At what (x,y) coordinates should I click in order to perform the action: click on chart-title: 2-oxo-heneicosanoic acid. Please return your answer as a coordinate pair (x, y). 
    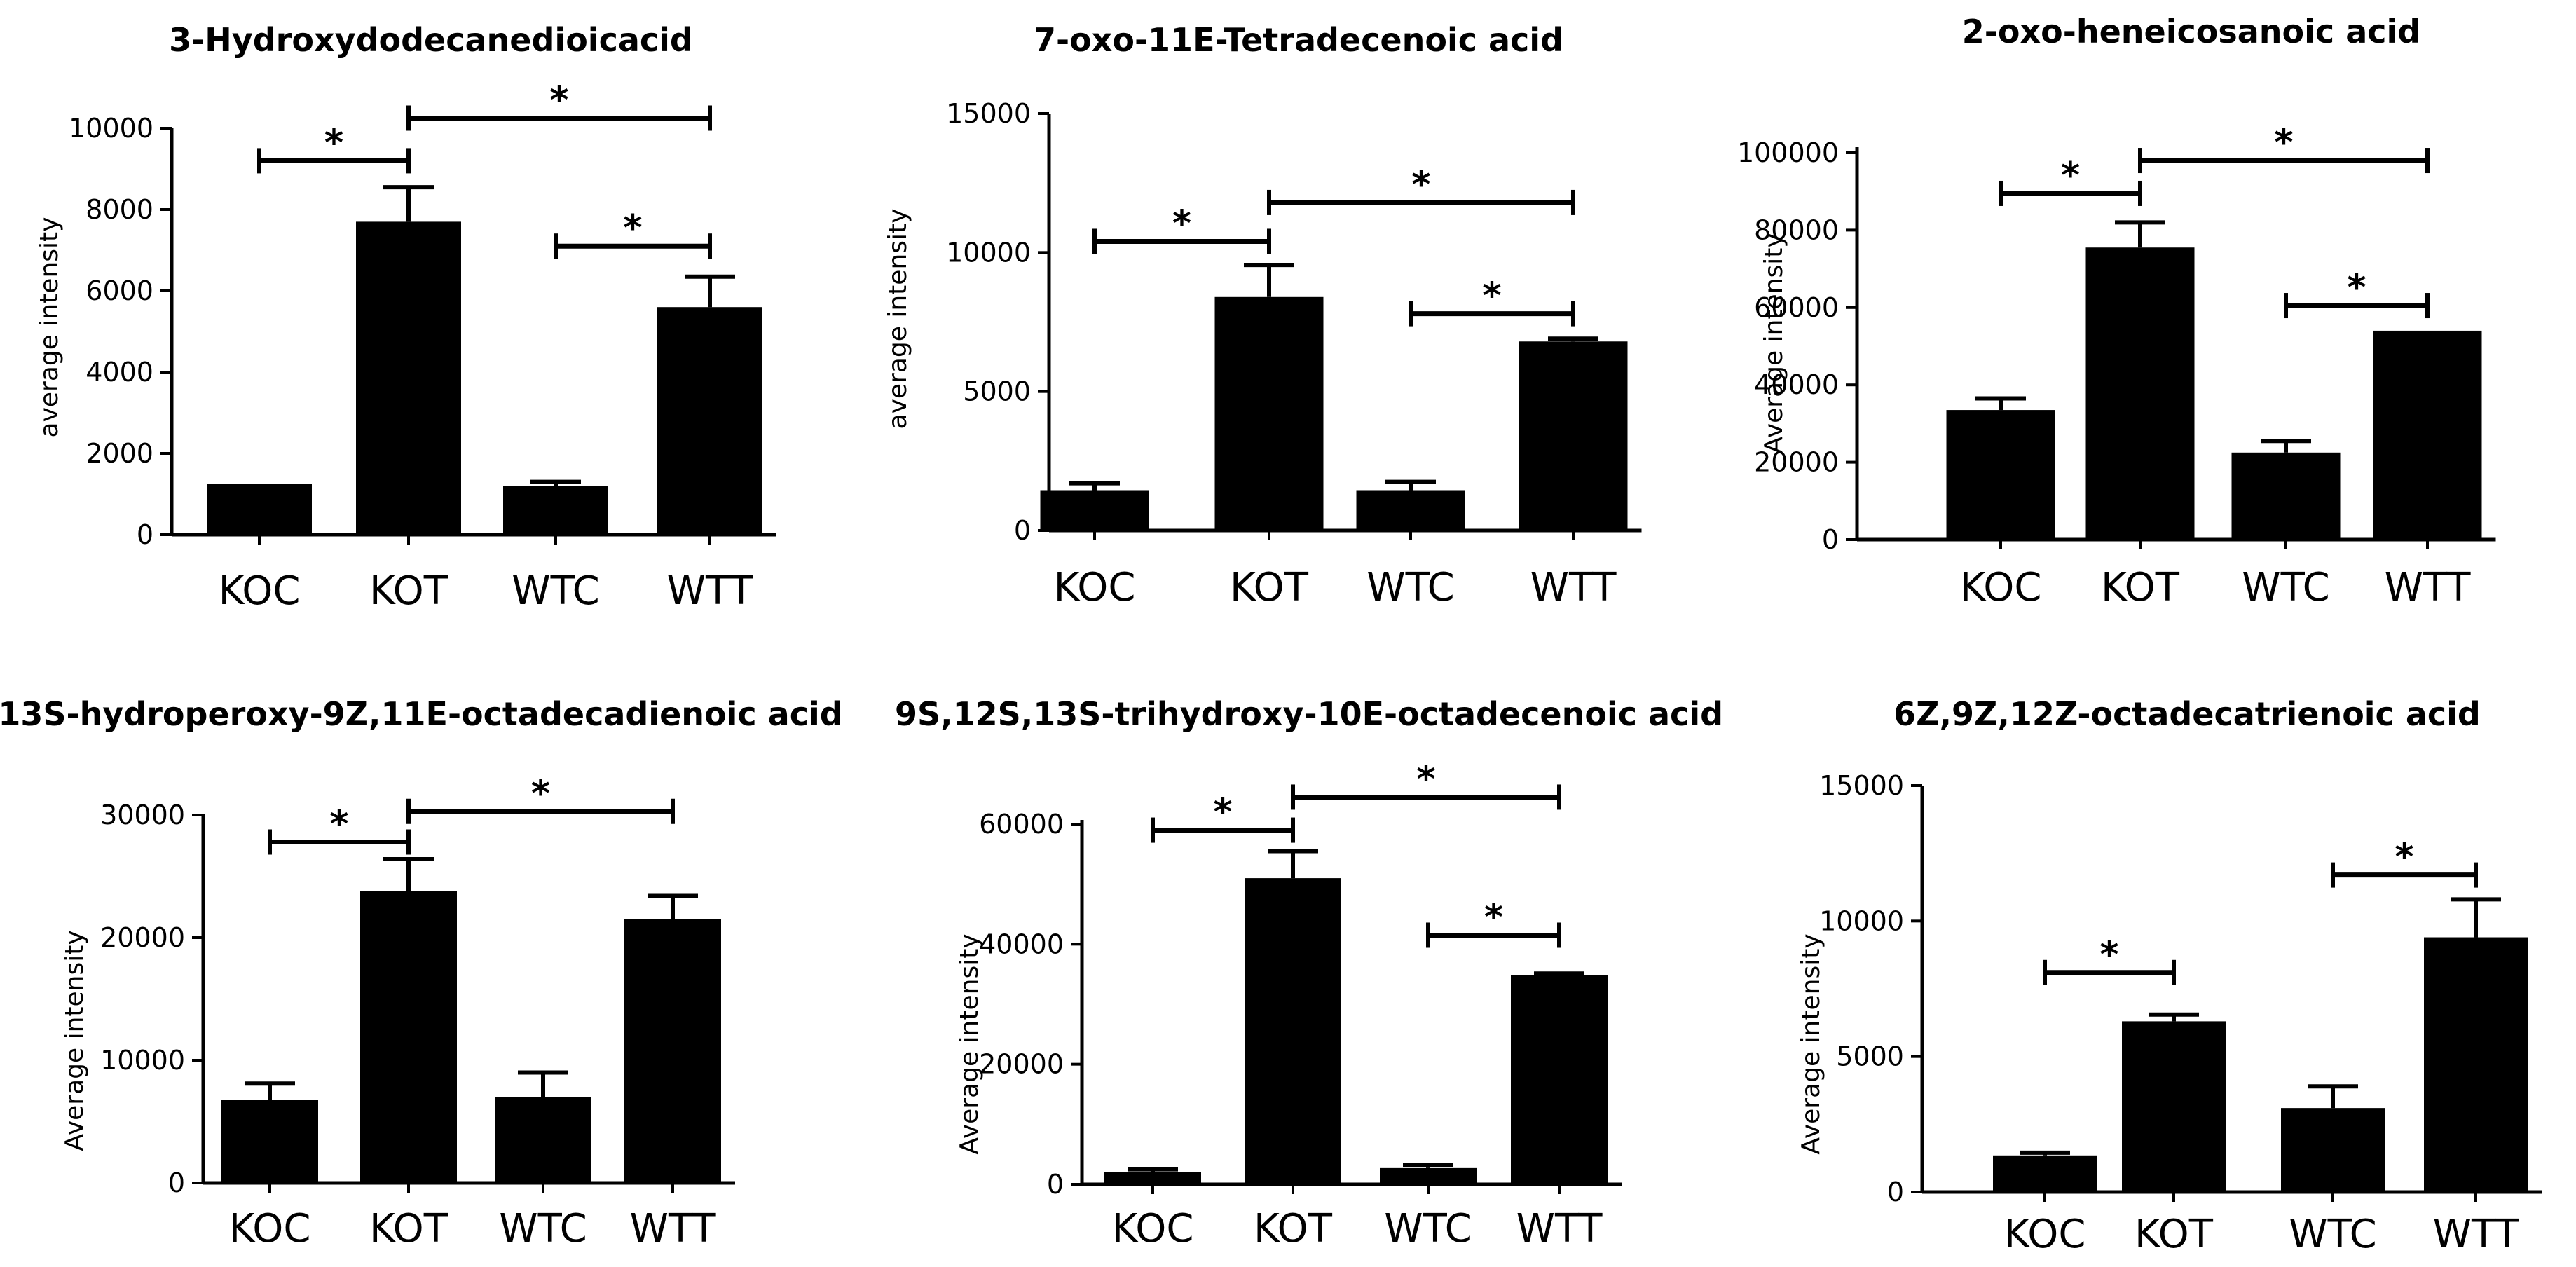
    Looking at the image, I should click on (2191, 32).